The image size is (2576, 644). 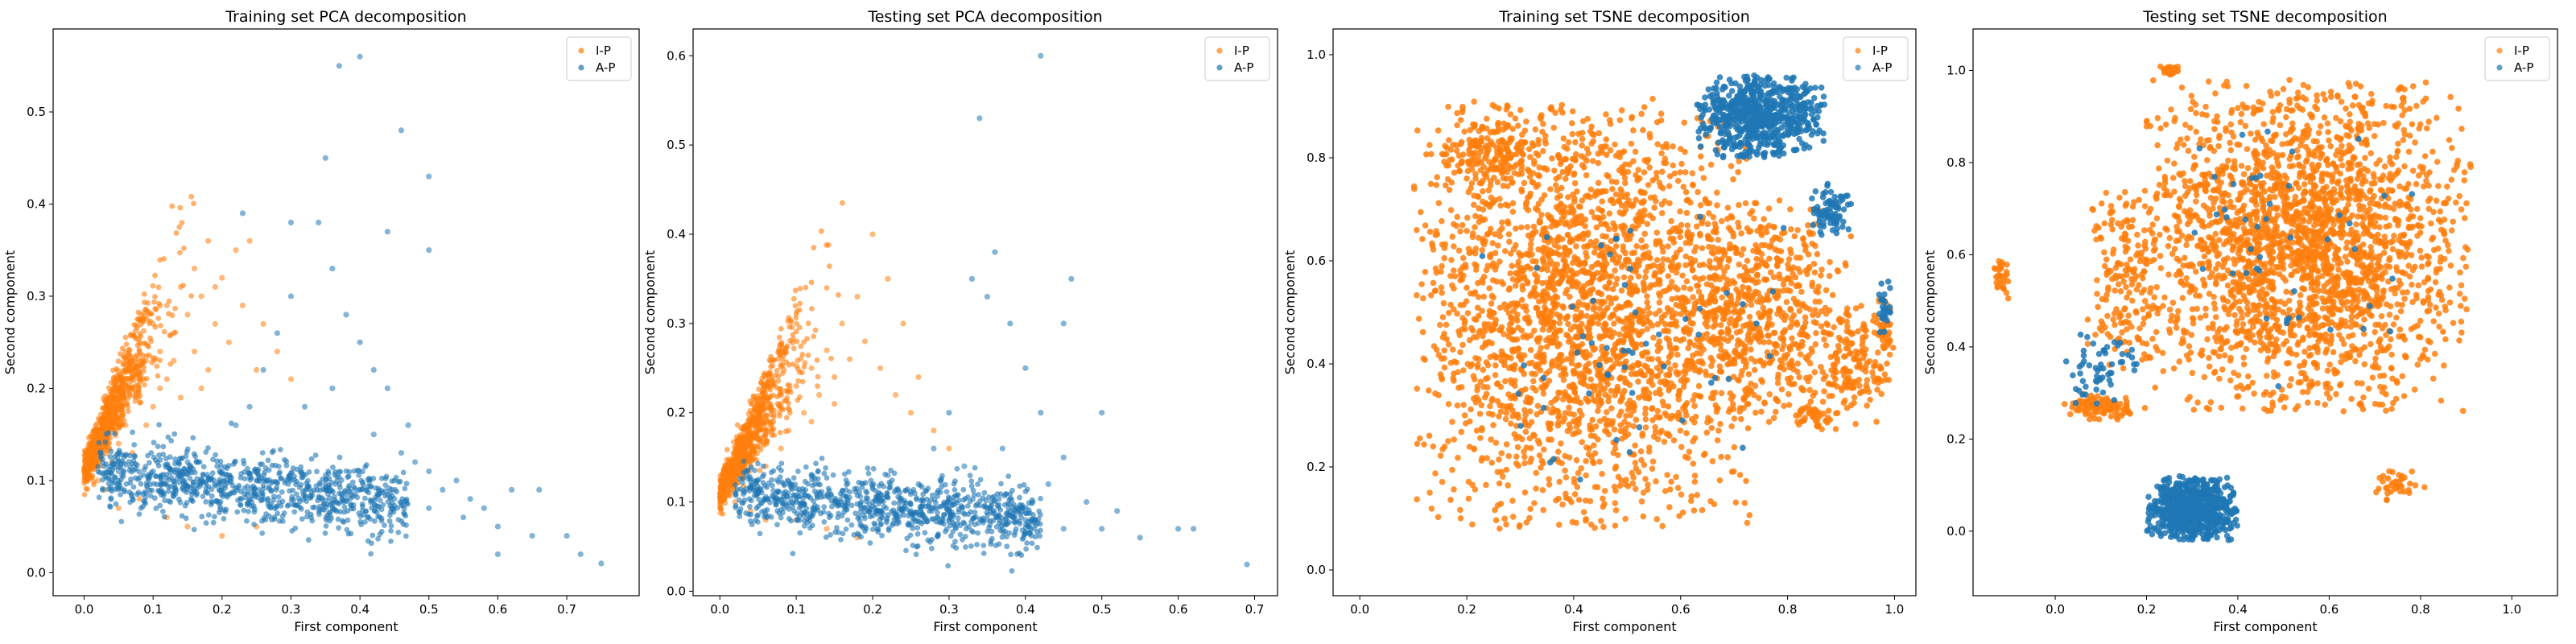 I want to click on scatter-points, so click(x=1653, y=302).